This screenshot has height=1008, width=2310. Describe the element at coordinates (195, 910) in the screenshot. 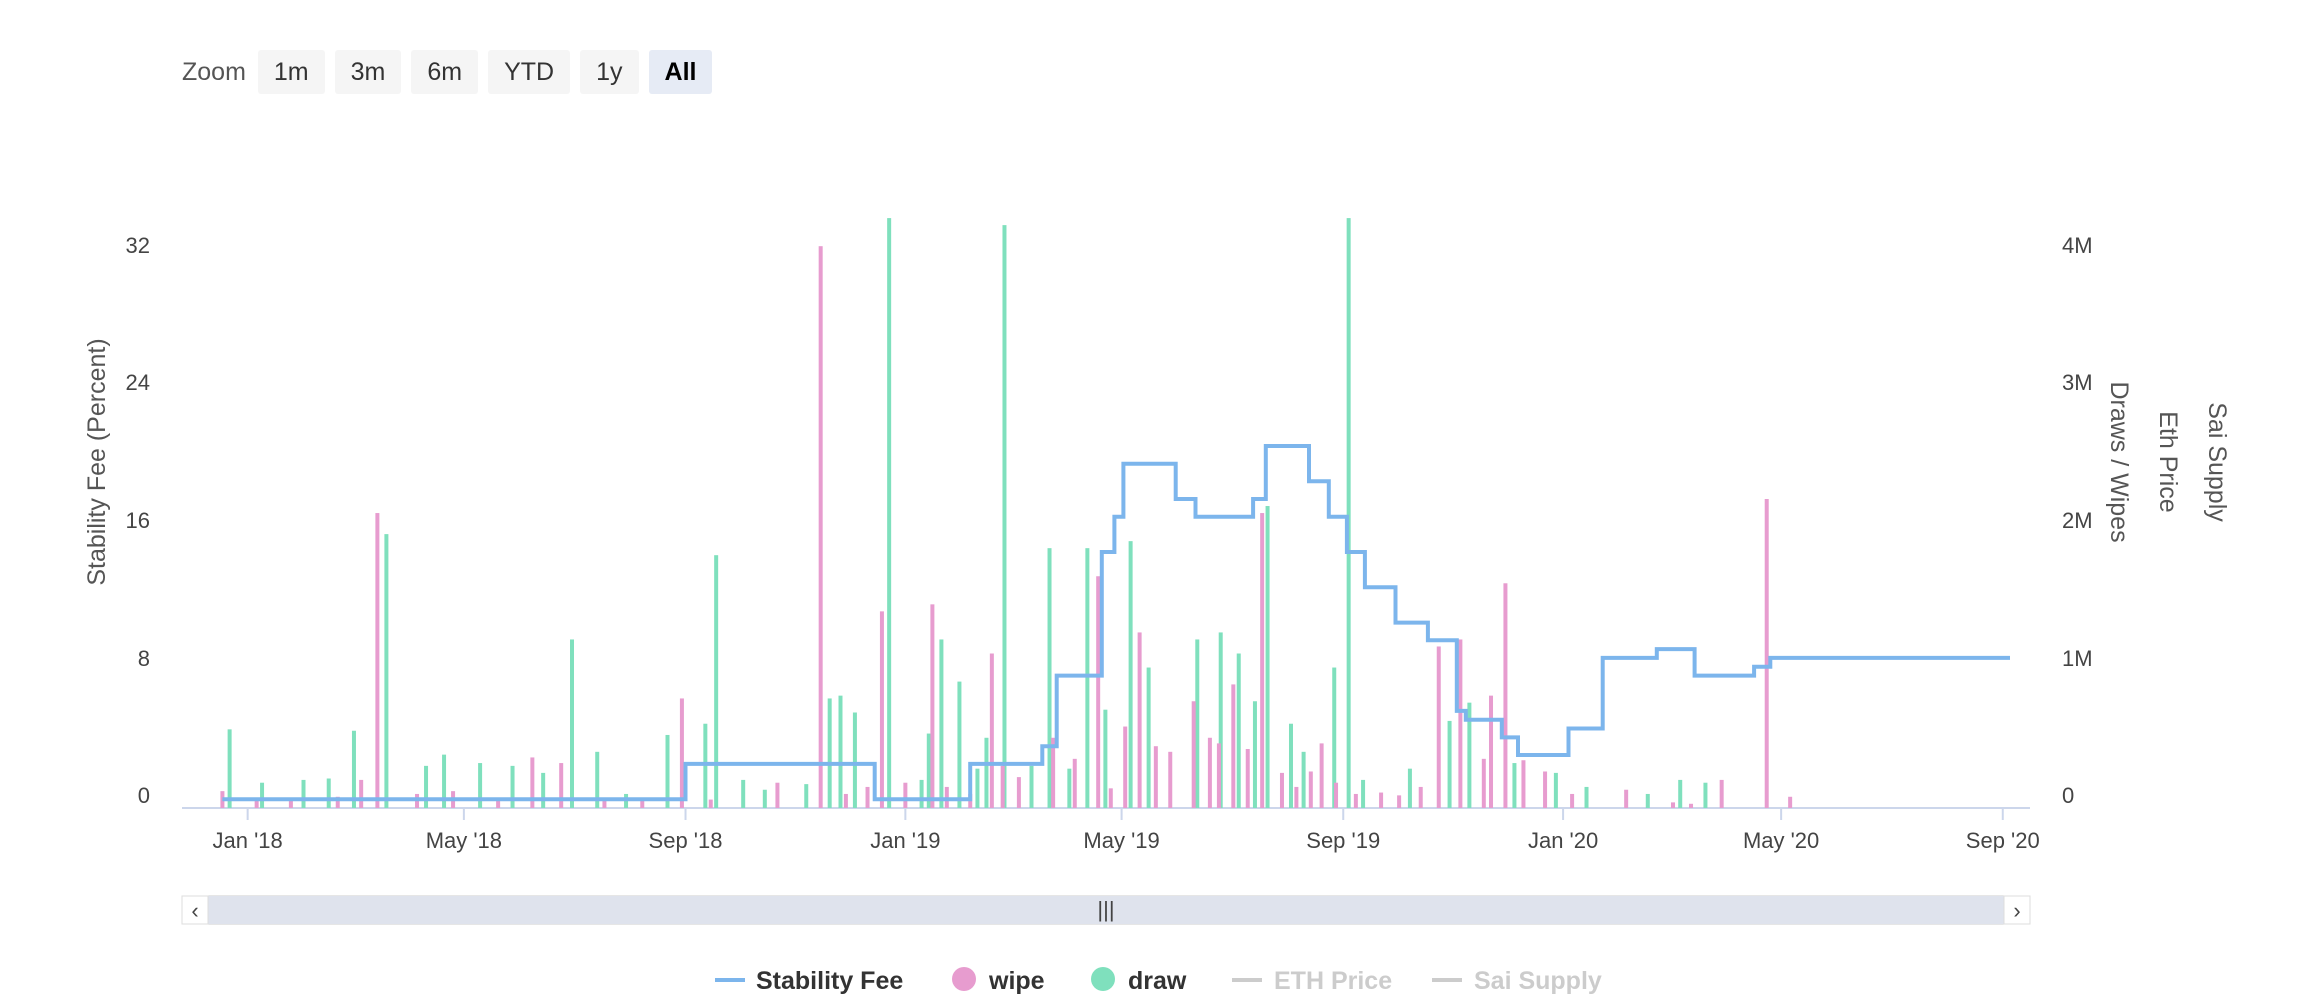

I see `navigator-left-arrow-button` at that location.